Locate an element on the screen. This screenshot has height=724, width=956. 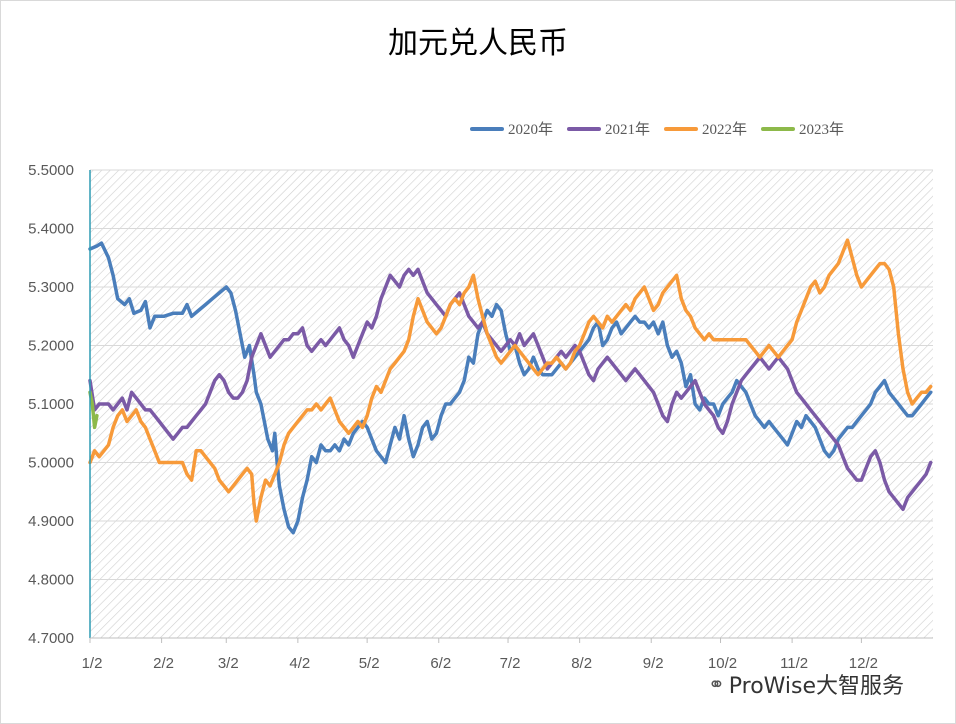
x-tick-label: 4/2 is located at coordinates (299, 663).